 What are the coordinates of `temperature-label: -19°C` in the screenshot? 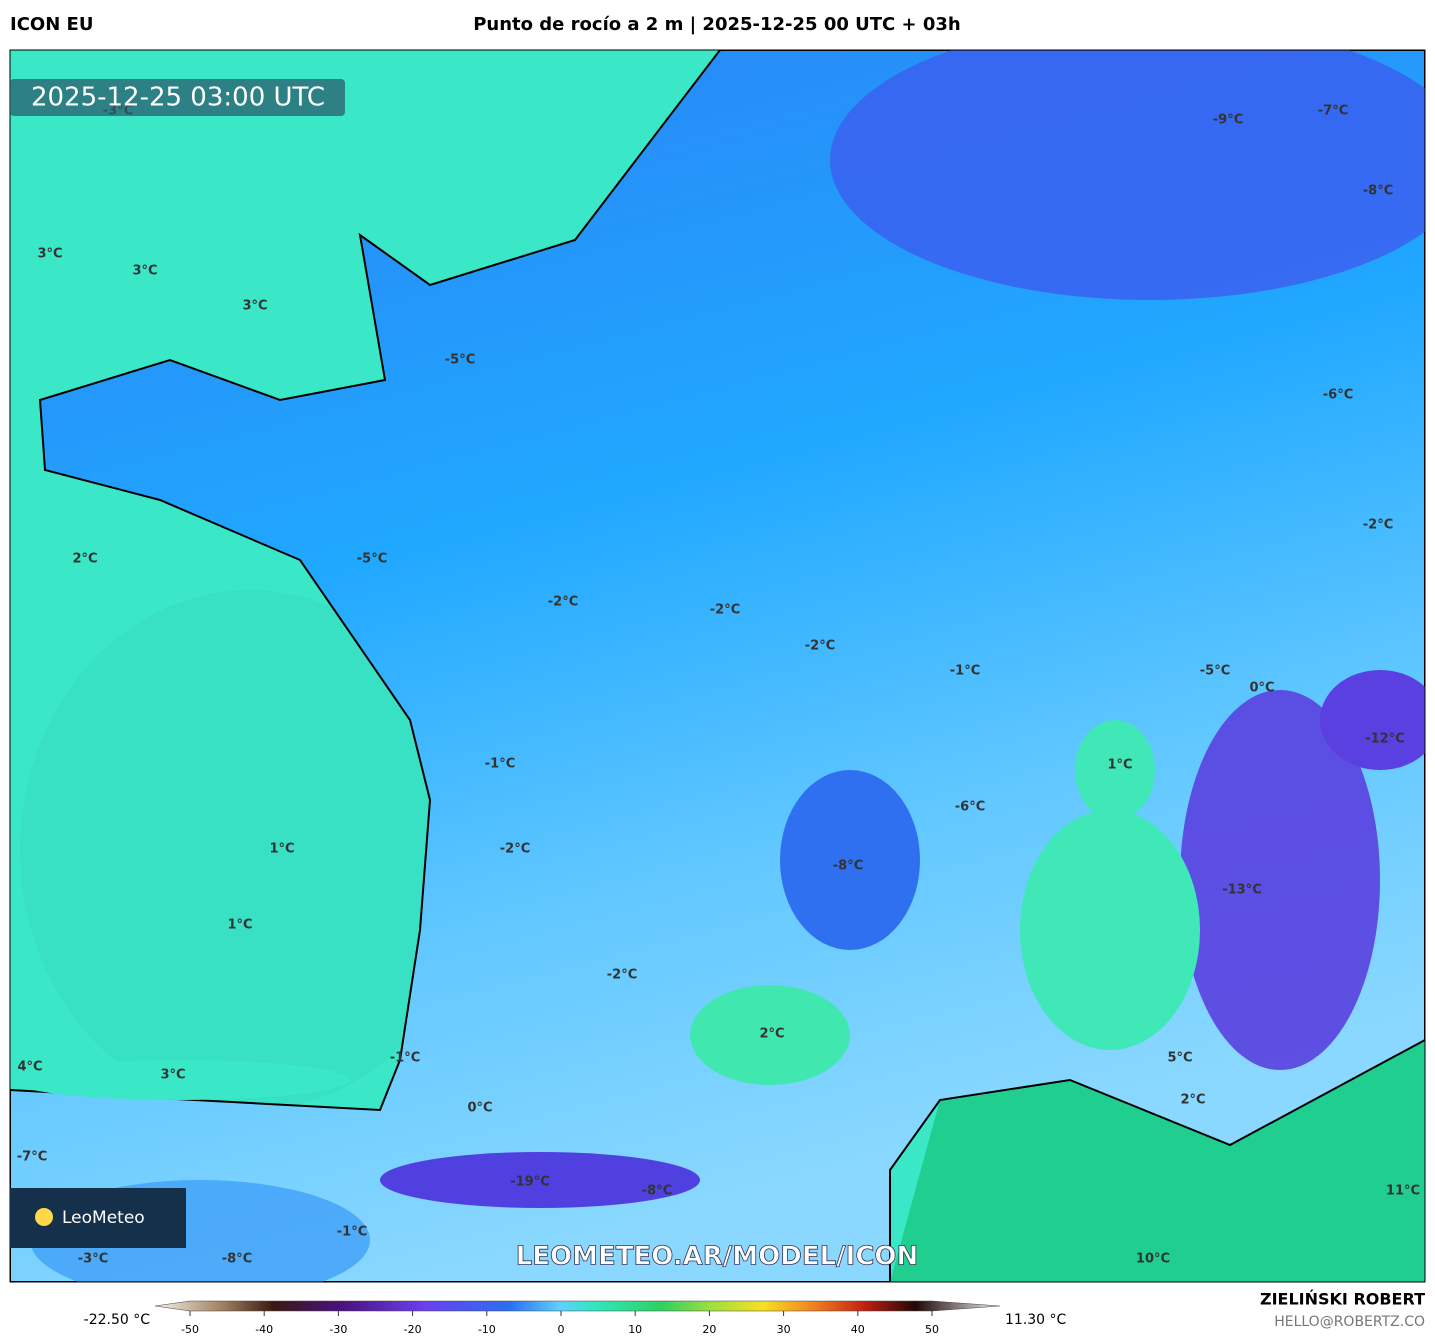 It's located at (530, 1182).